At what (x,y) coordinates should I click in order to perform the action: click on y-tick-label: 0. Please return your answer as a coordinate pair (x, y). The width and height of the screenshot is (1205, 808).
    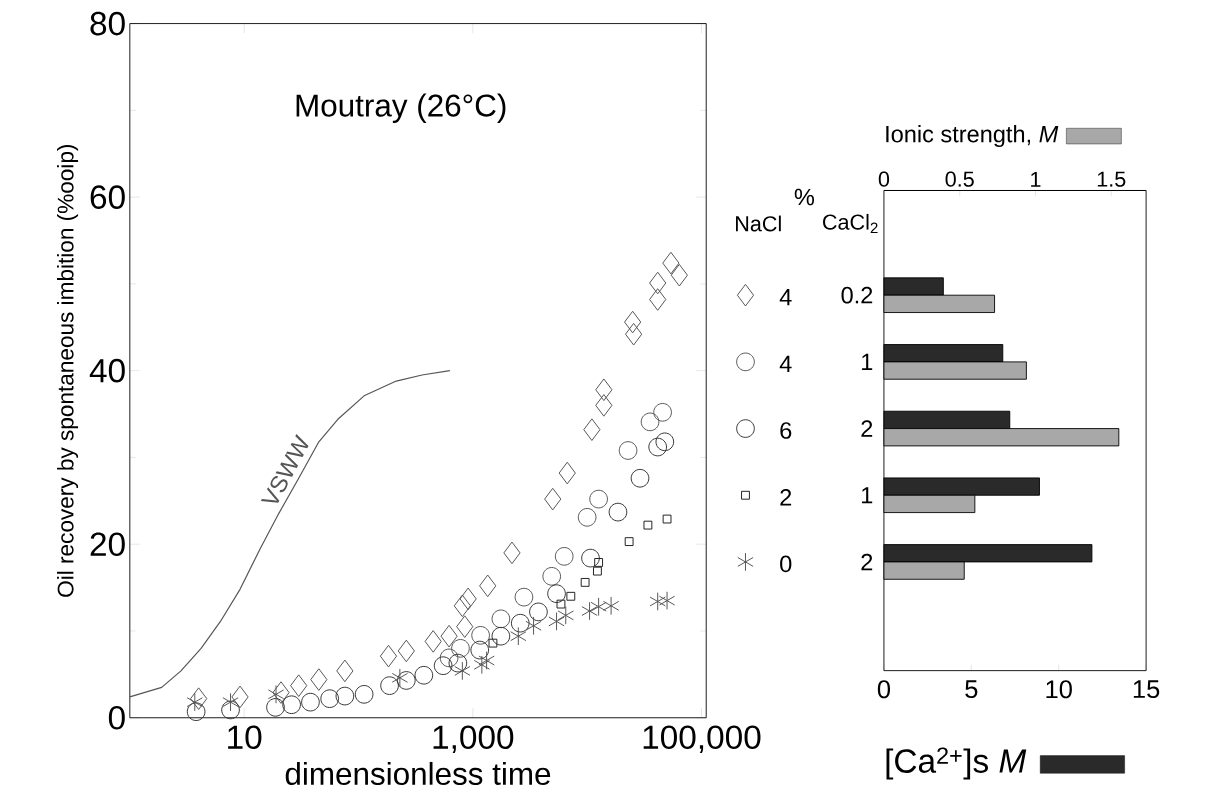
    Looking at the image, I should click on (116, 717).